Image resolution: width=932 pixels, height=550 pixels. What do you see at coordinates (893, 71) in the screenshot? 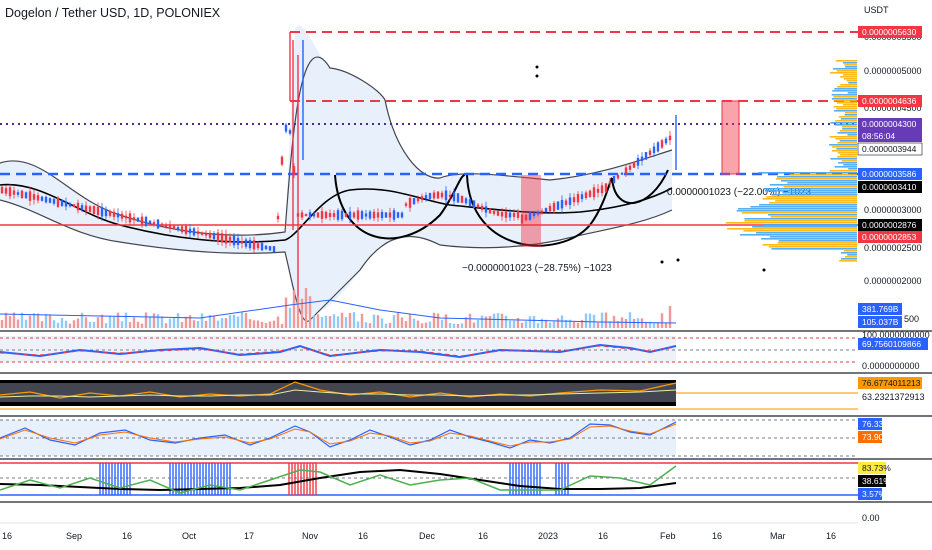
I see `price-tick-label: 0.0000005000` at bounding box center [893, 71].